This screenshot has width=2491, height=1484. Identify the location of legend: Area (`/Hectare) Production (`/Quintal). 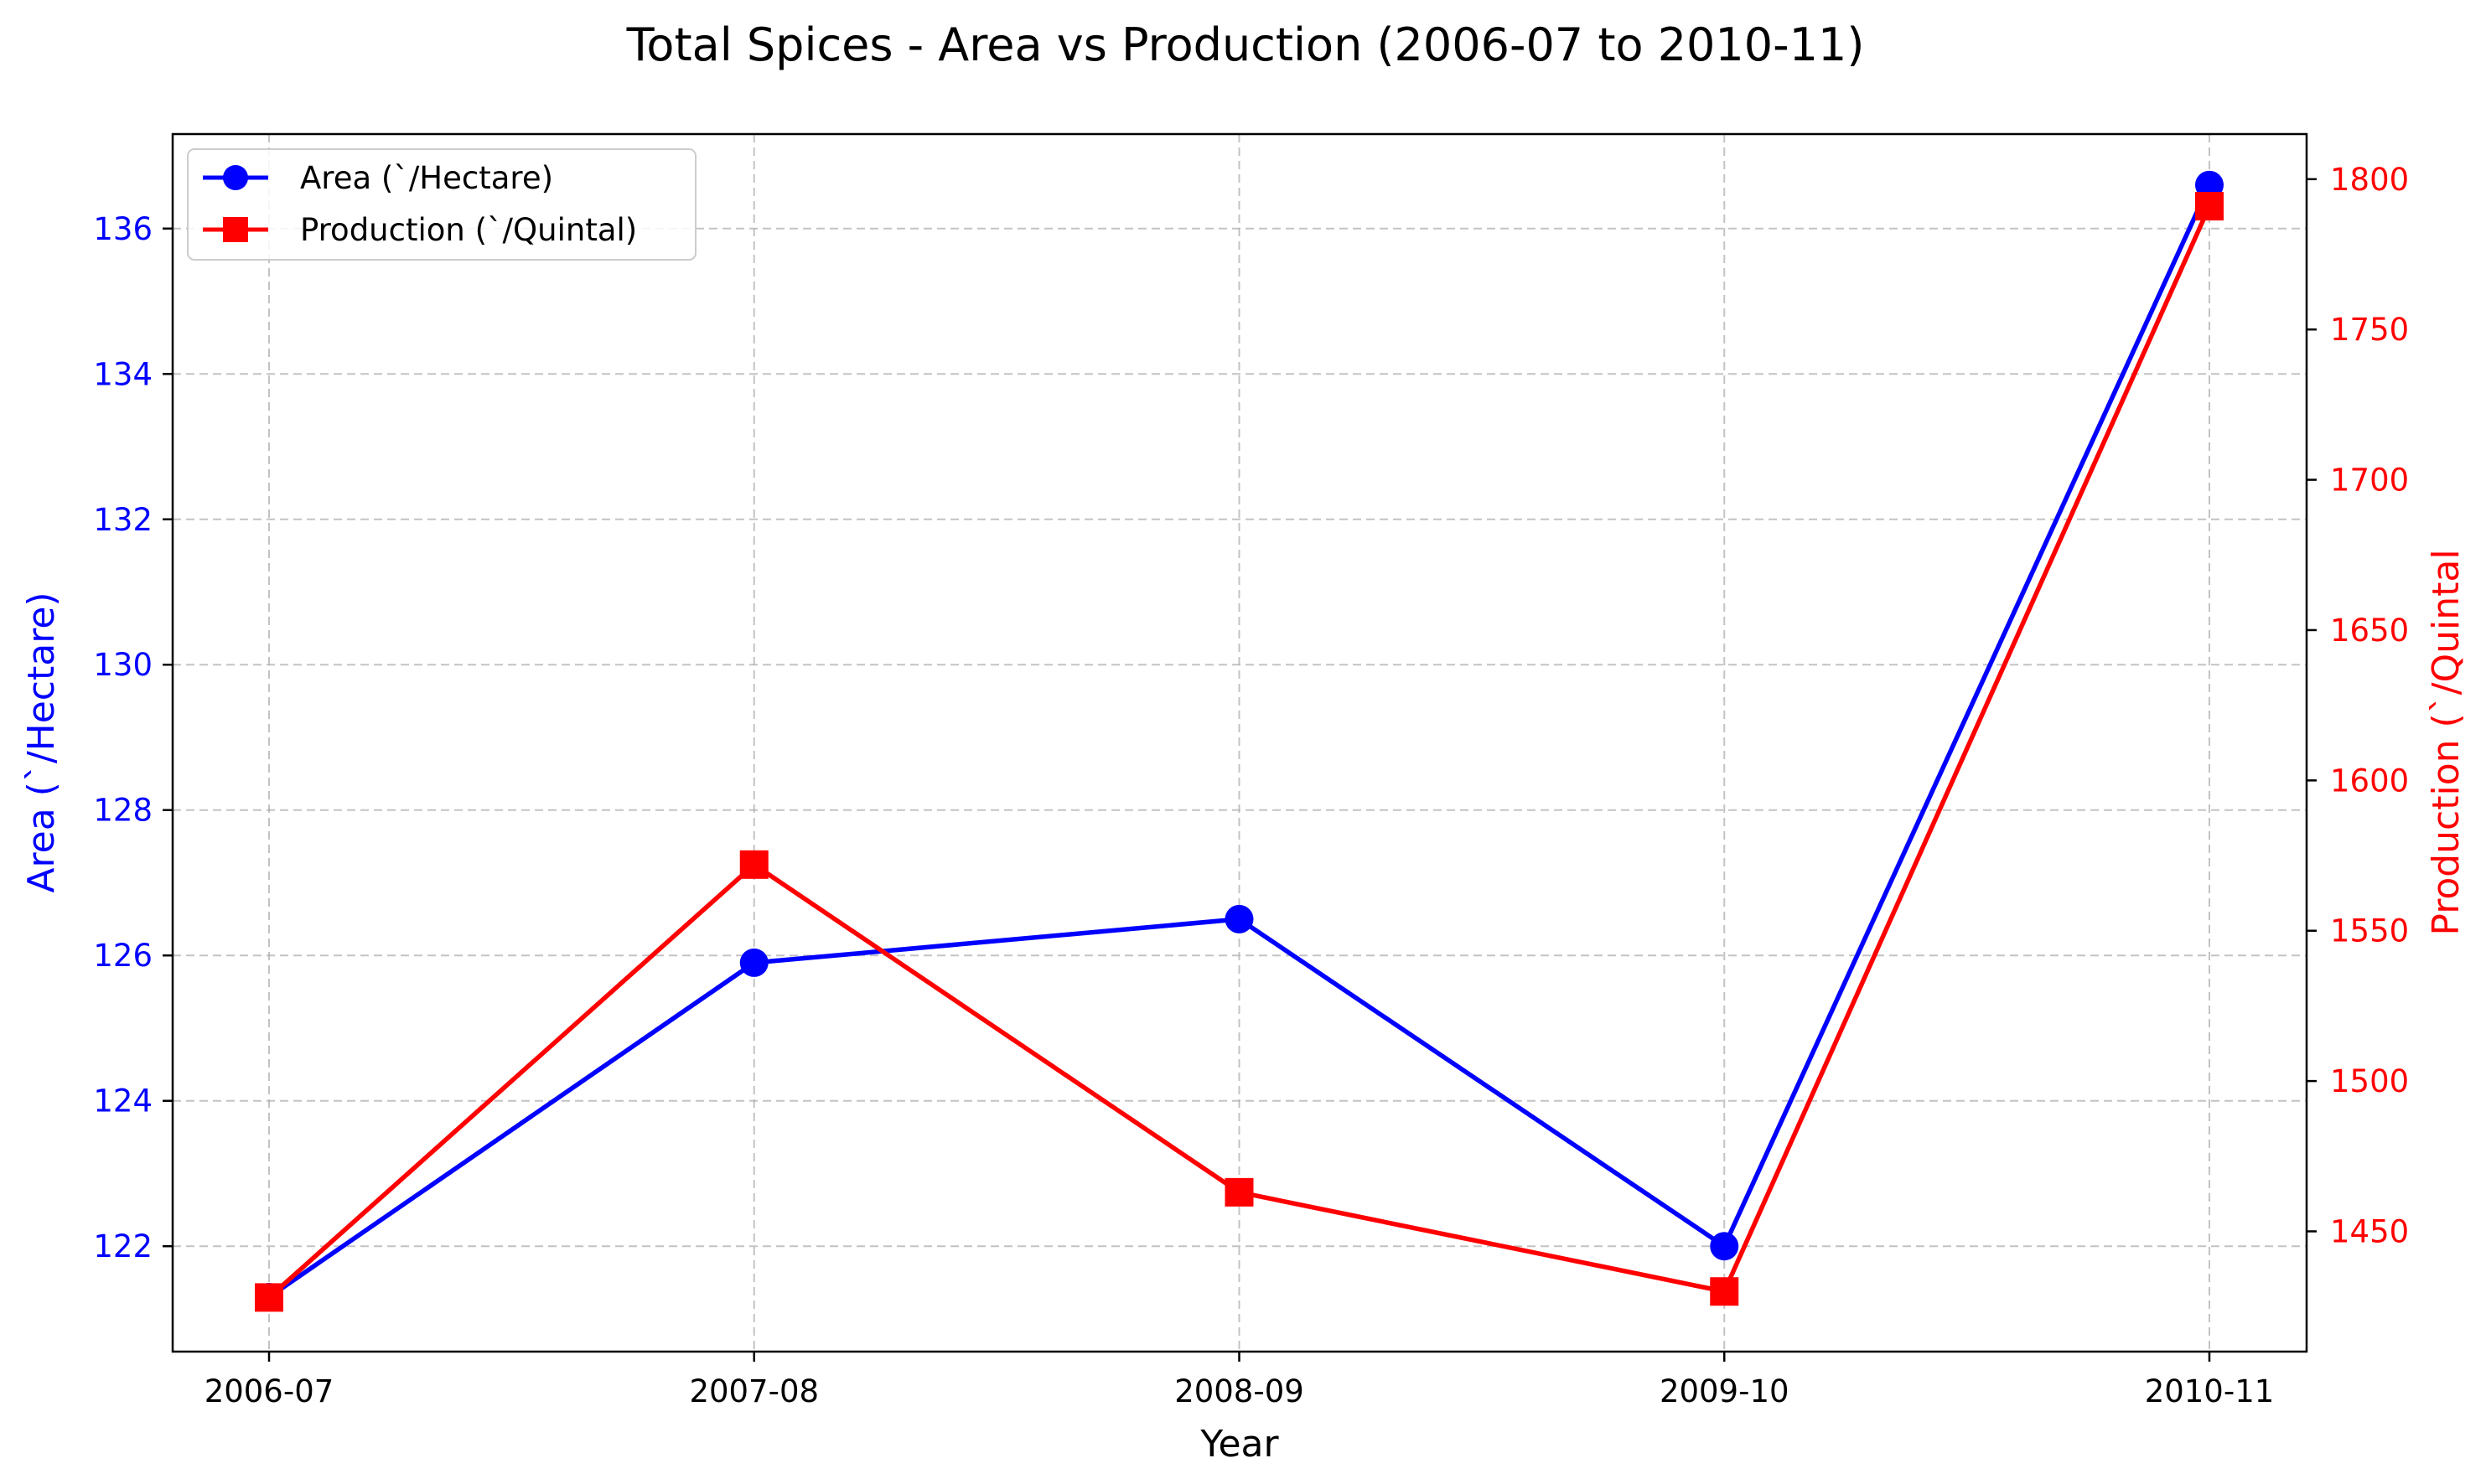
(442, 204).